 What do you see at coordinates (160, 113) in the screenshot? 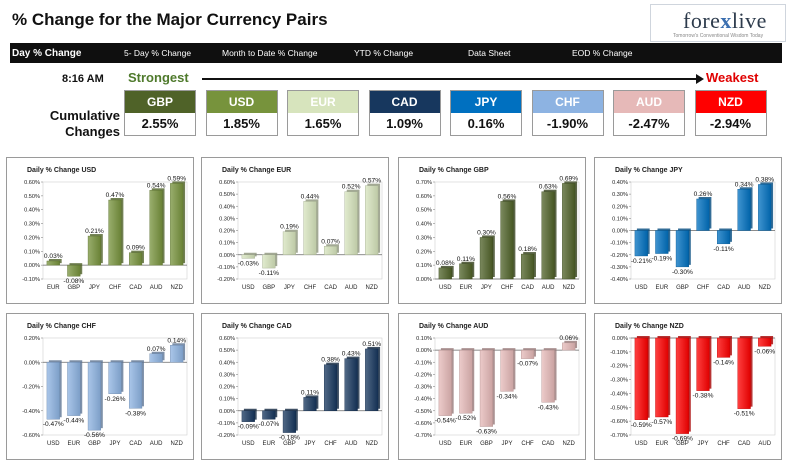
I see `currency-box-gbp: GBP 2.55%` at bounding box center [160, 113].